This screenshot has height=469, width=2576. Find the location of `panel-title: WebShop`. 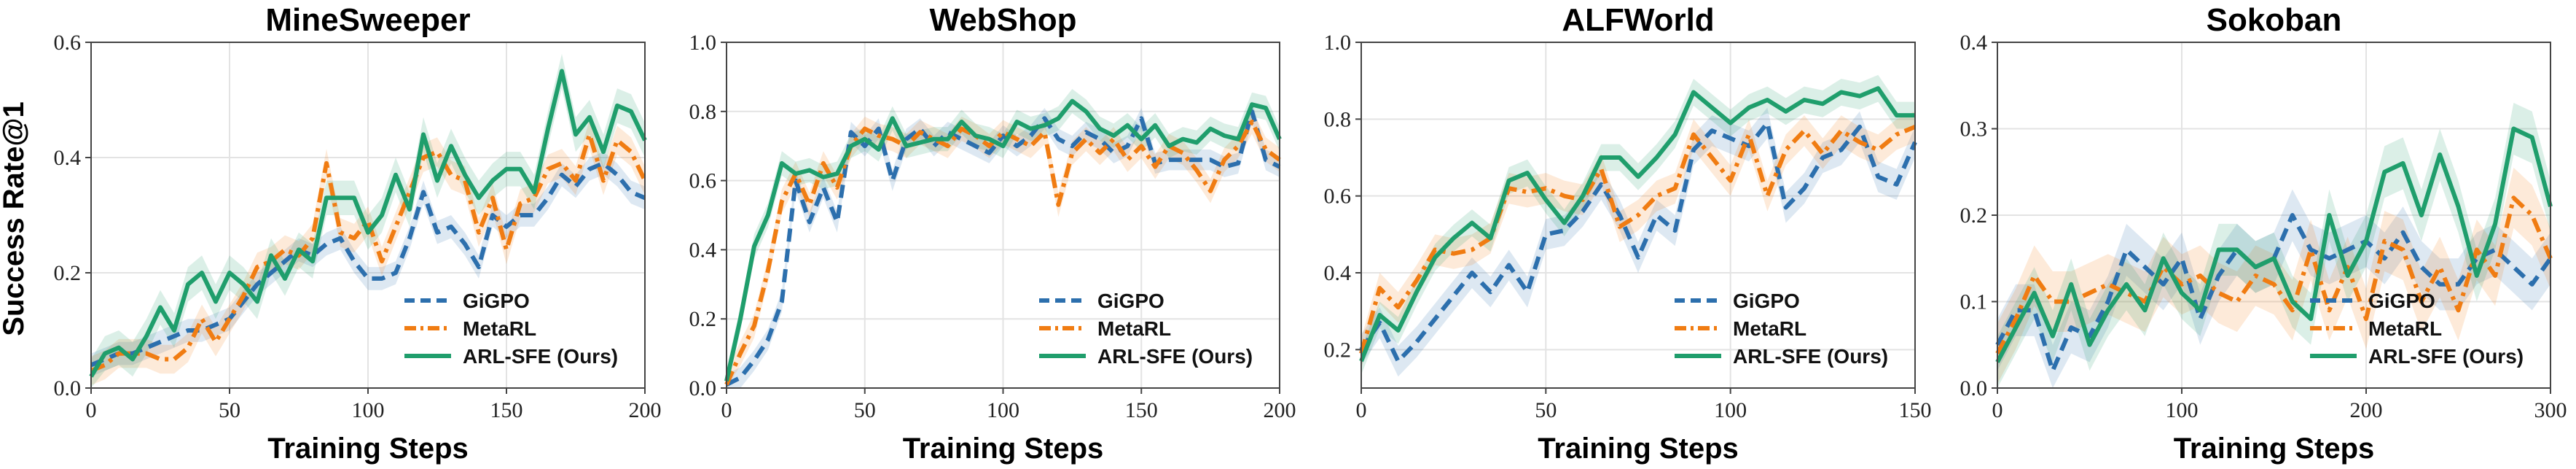

panel-title: WebShop is located at coordinates (1002, 20).